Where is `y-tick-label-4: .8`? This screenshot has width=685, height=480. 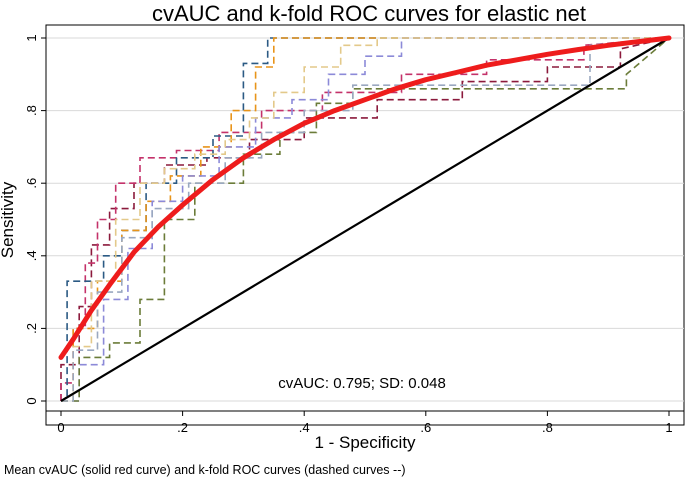 y-tick-label-4: .8 is located at coordinates (31, 110).